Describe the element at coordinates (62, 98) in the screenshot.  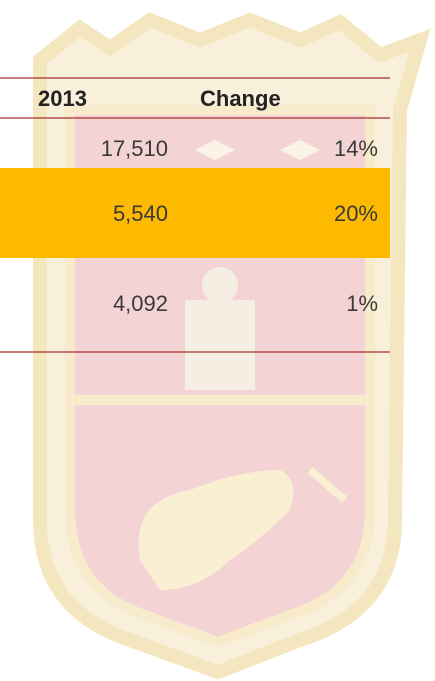
I see `header-cell: 2013` at that location.